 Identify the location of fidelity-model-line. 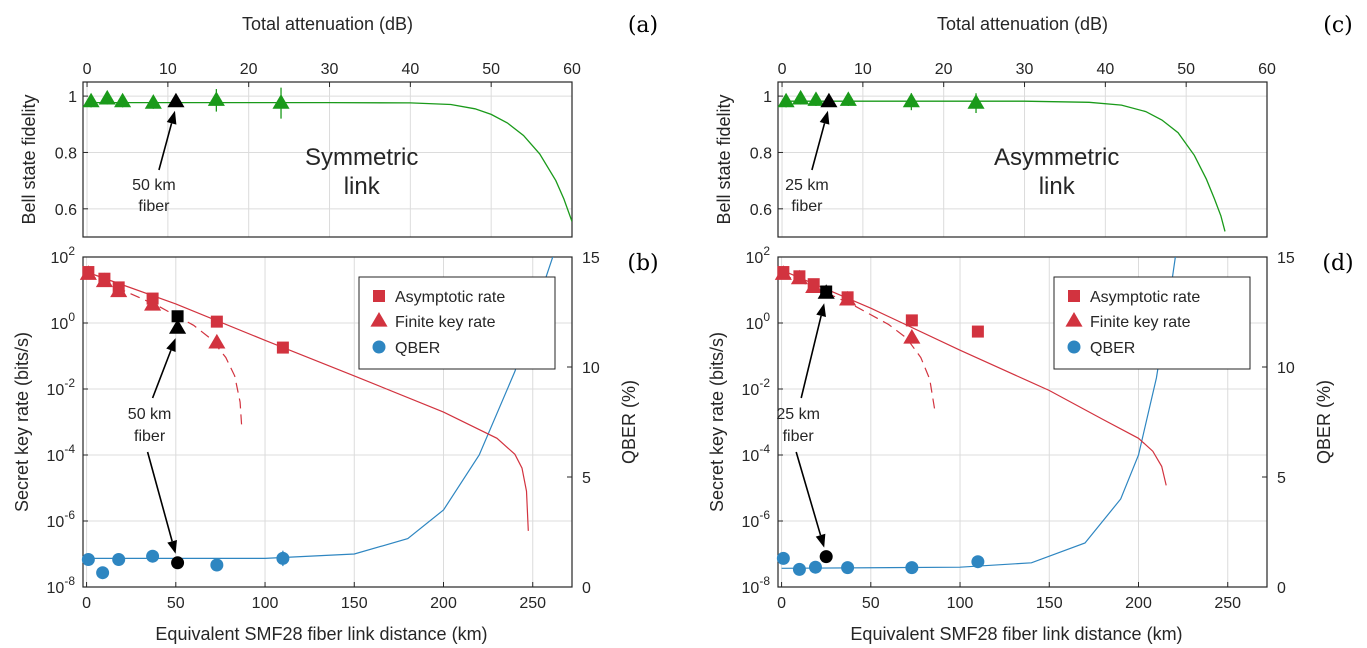
(1004, 166).